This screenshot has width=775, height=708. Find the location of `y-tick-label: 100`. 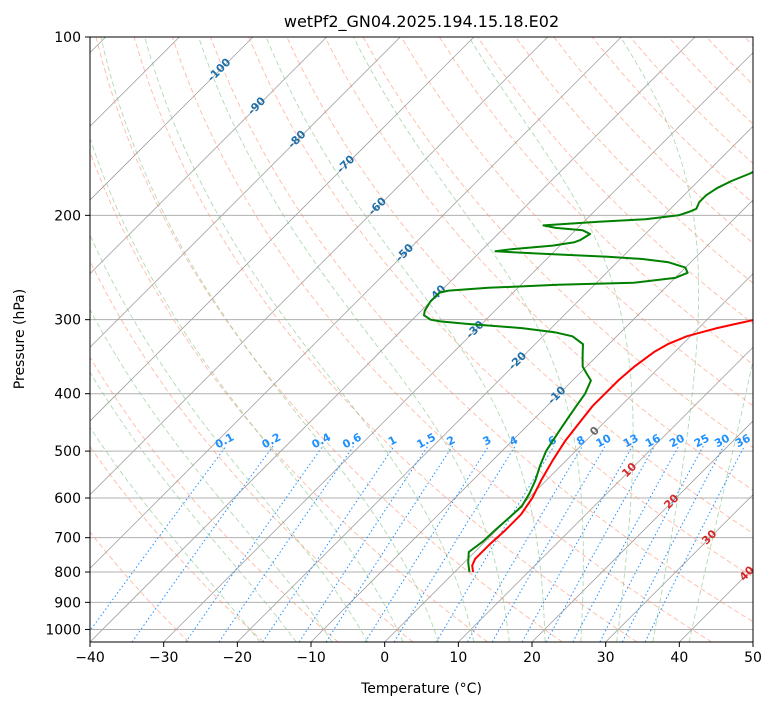

y-tick-label: 100 is located at coordinates (67, 38).